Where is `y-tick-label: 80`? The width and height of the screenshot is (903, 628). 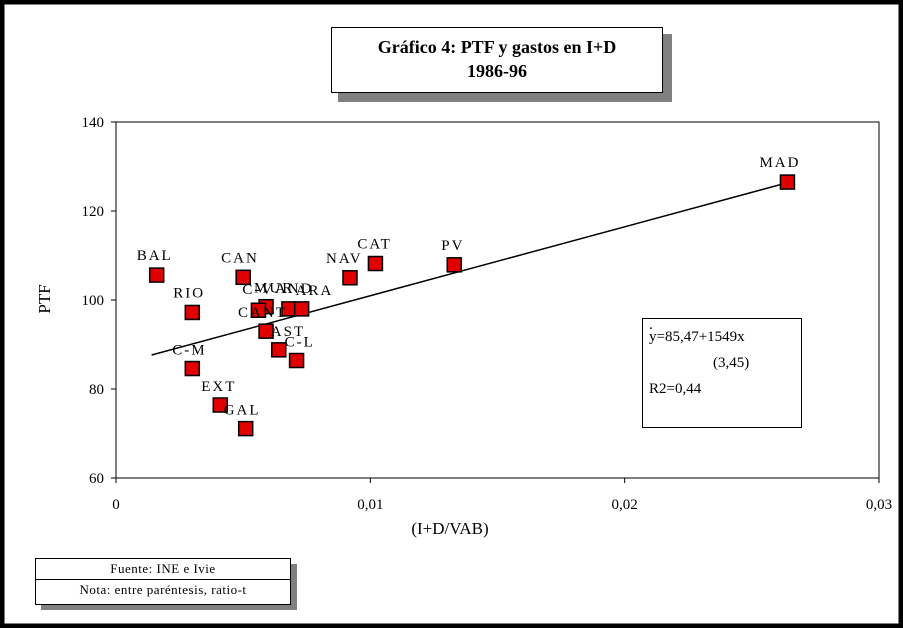
y-tick-label: 80 is located at coordinates (96, 390).